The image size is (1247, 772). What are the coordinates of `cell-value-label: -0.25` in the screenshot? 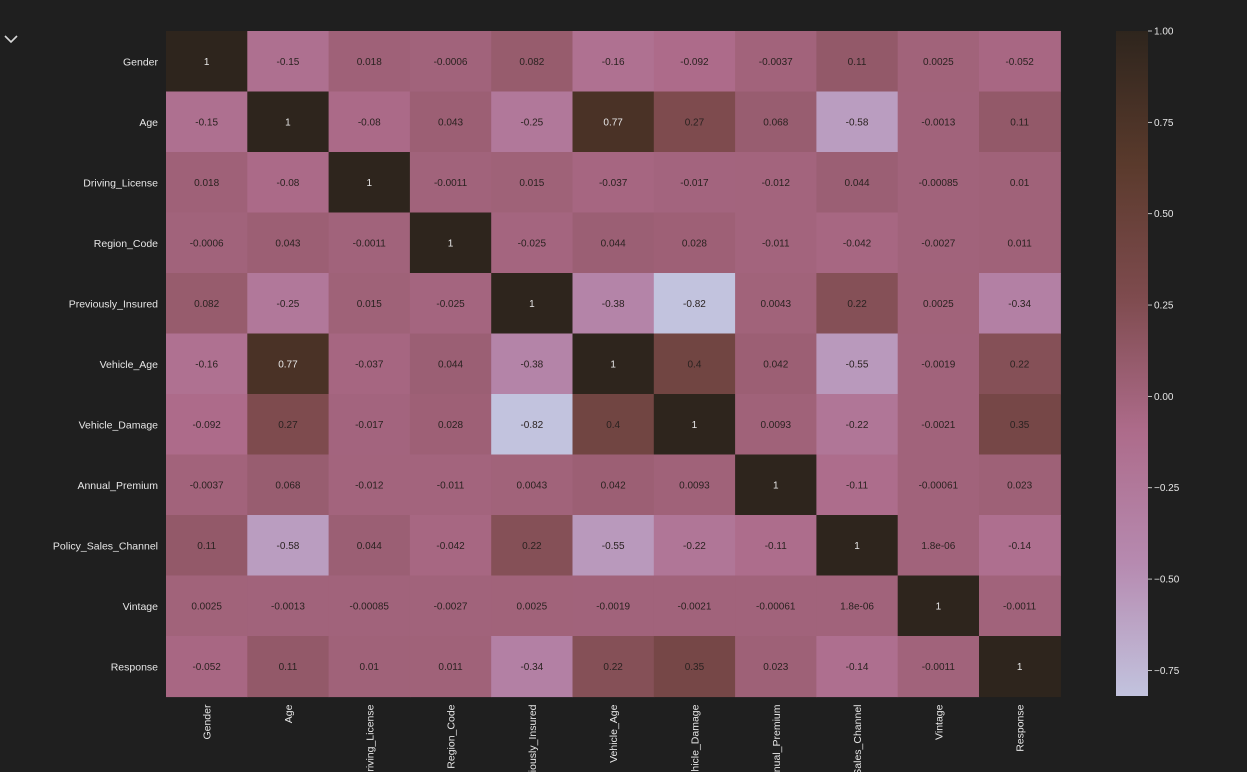 It's located at (288, 304).